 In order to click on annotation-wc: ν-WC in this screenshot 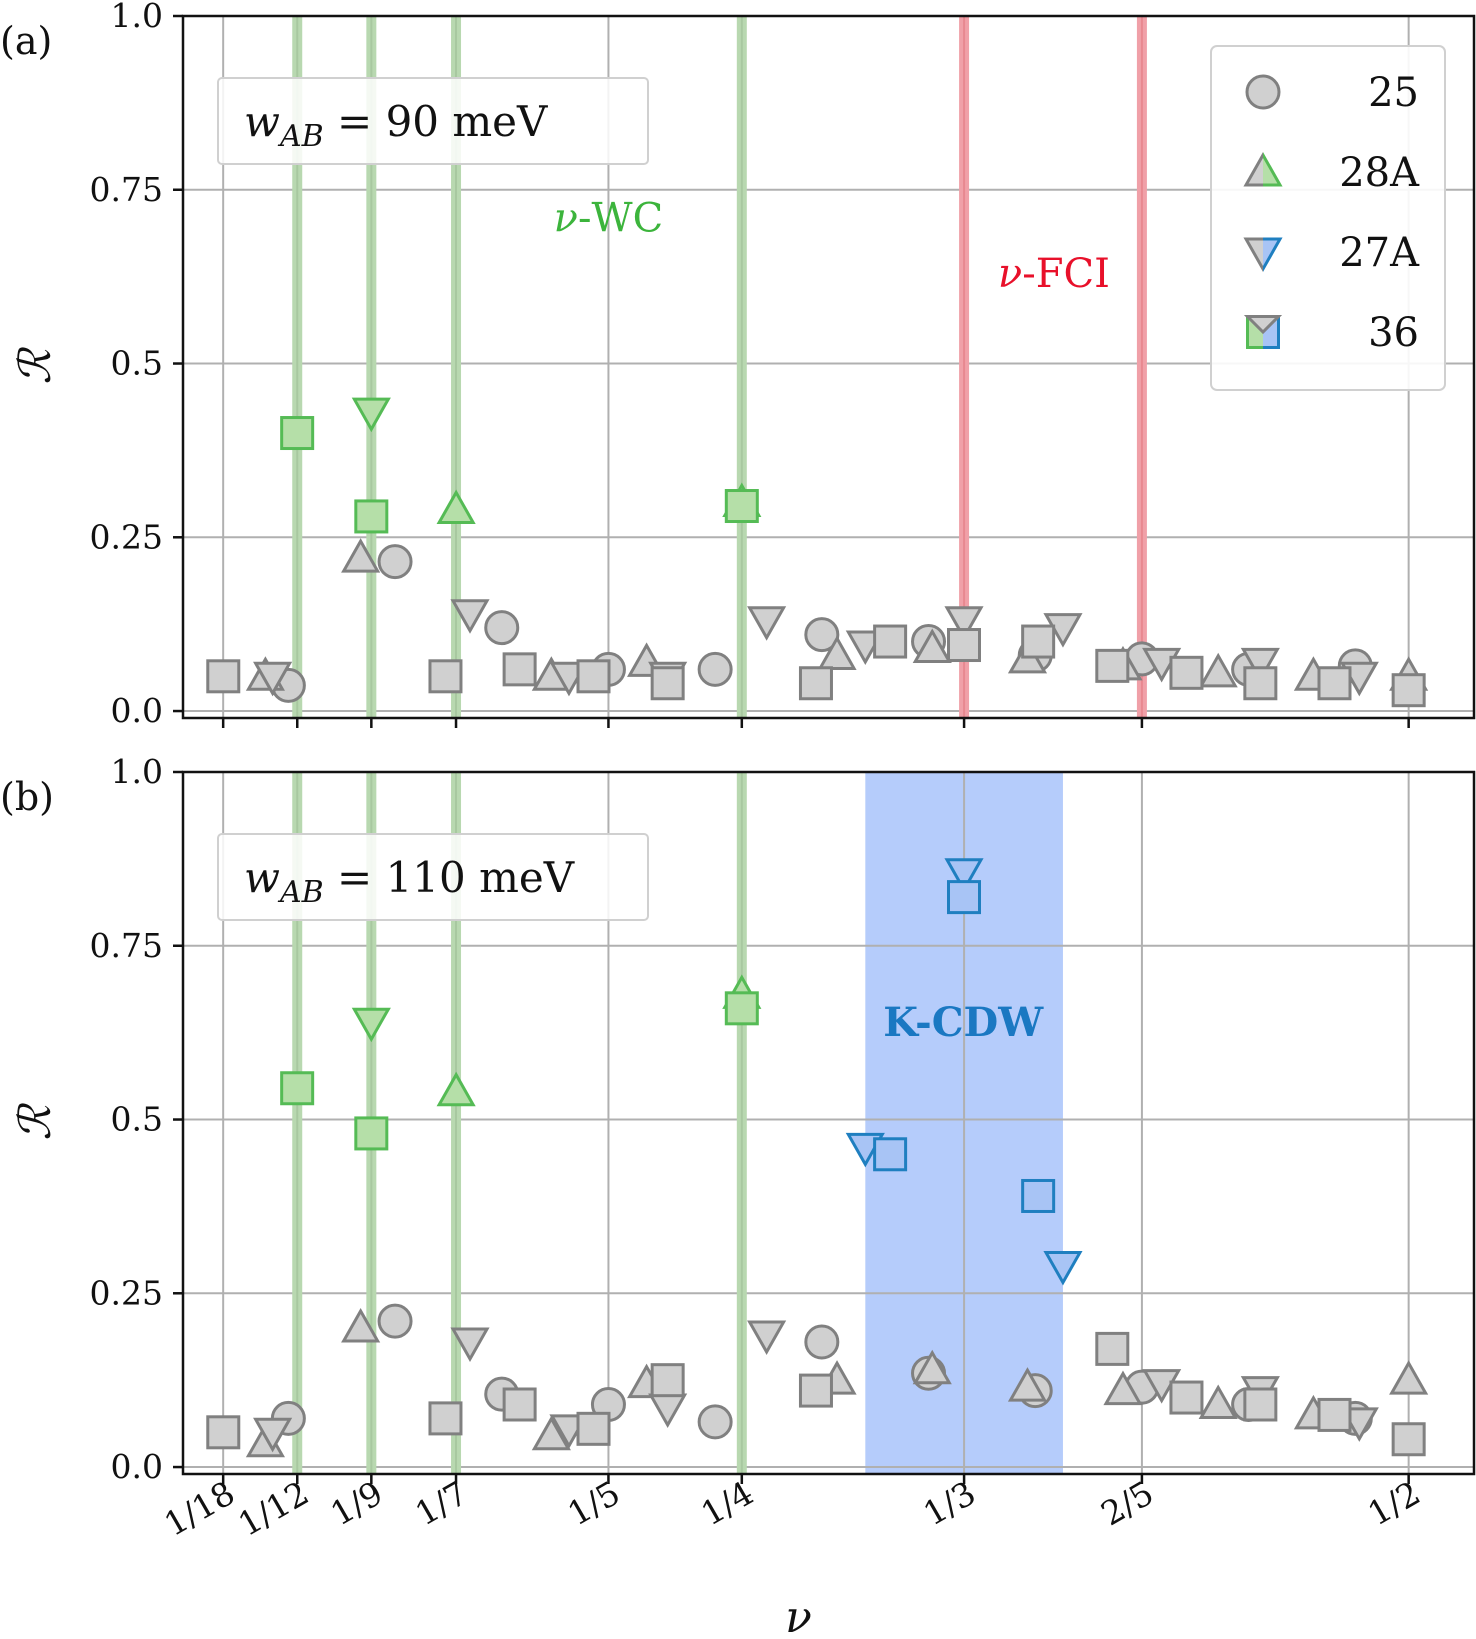, I will do `click(609, 218)`.